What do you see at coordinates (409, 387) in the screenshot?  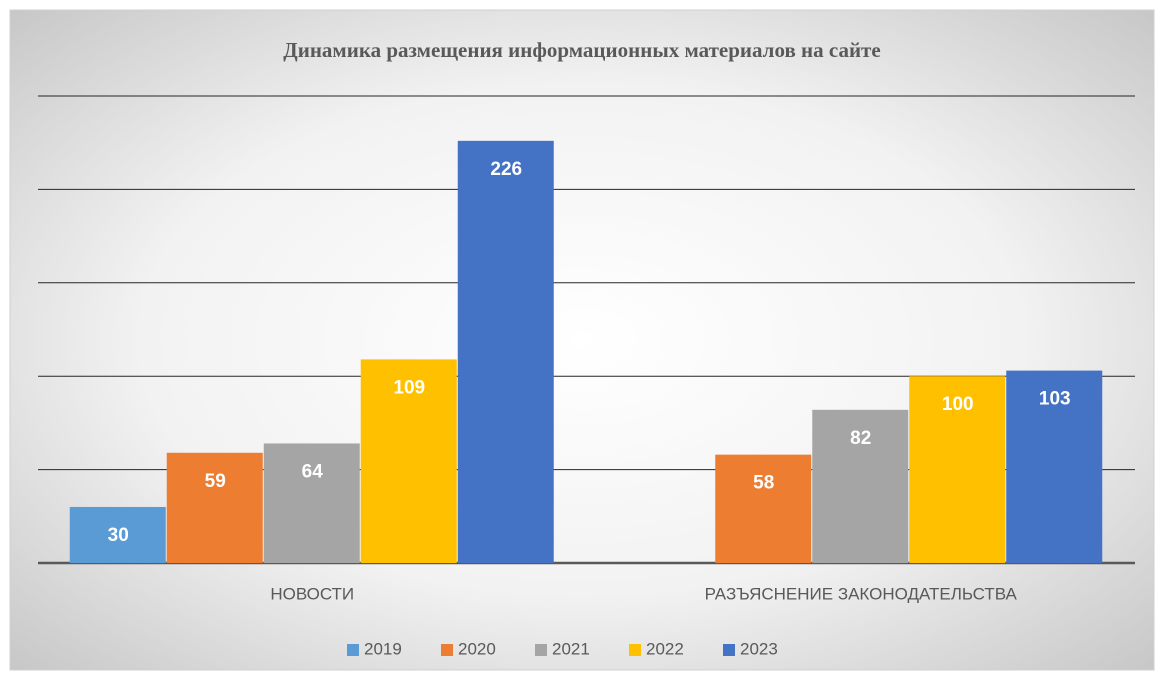 I see `data-label: 109` at bounding box center [409, 387].